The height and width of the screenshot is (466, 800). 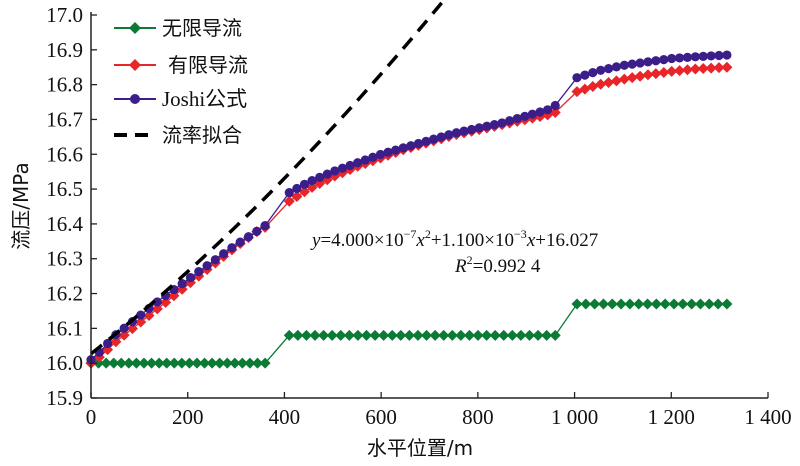 I want to click on x-tick-label: 600, so click(x=381, y=417).